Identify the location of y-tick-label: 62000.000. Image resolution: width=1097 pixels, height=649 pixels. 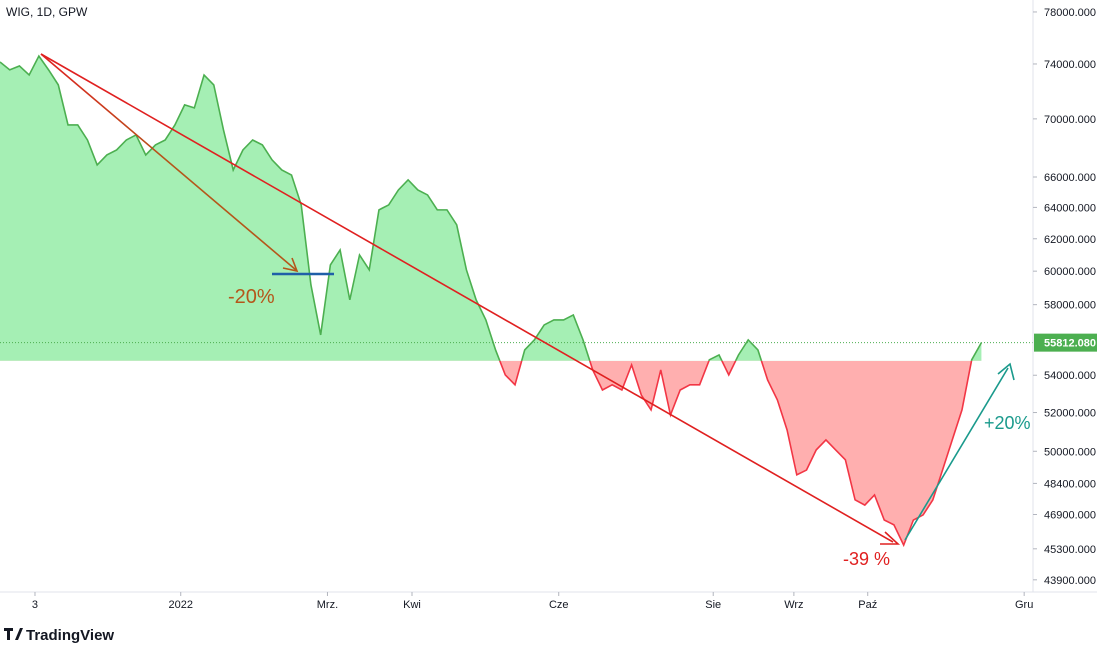
(1070, 240).